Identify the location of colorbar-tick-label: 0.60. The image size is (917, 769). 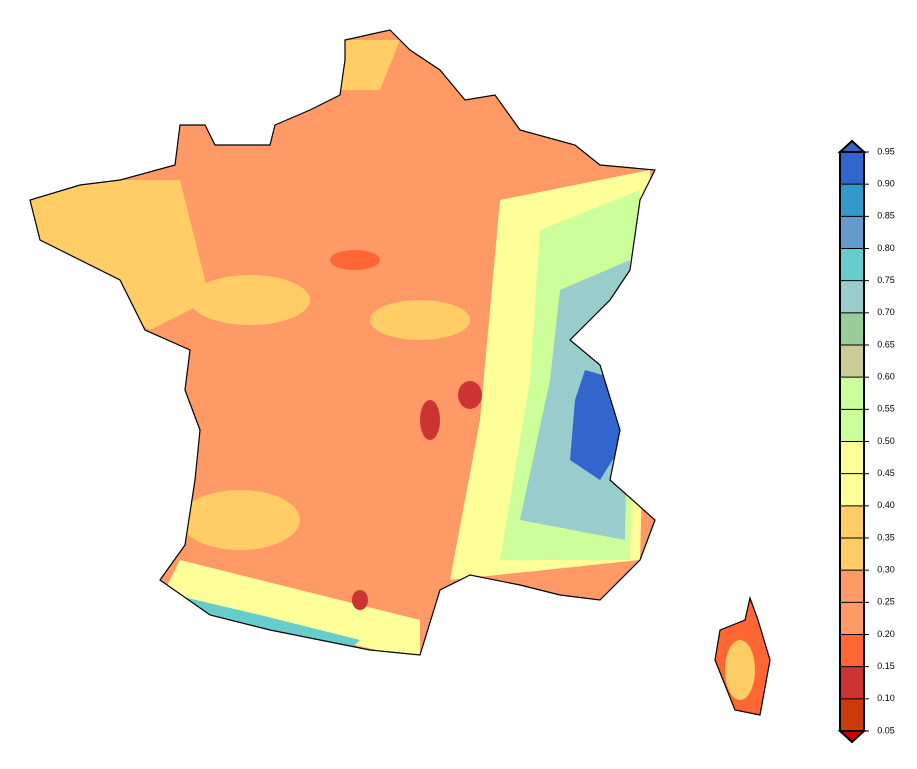
(886, 377).